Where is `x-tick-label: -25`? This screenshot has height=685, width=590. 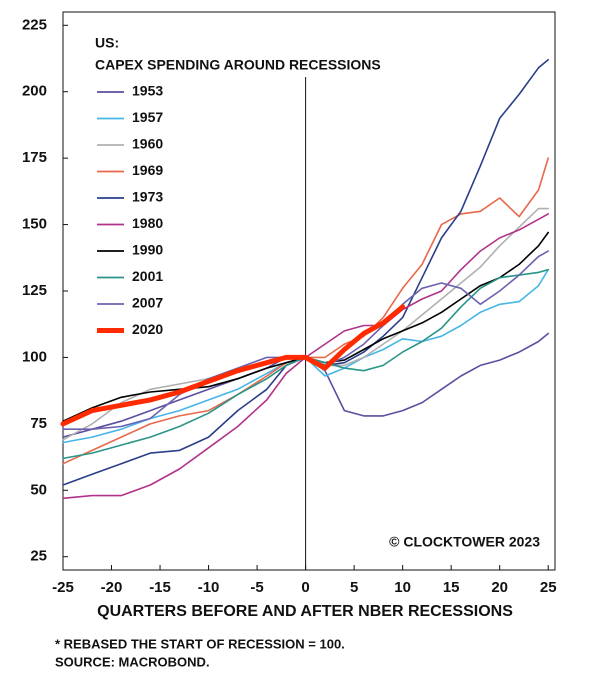 x-tick-label: -25 is located at coordinates (63, 587).